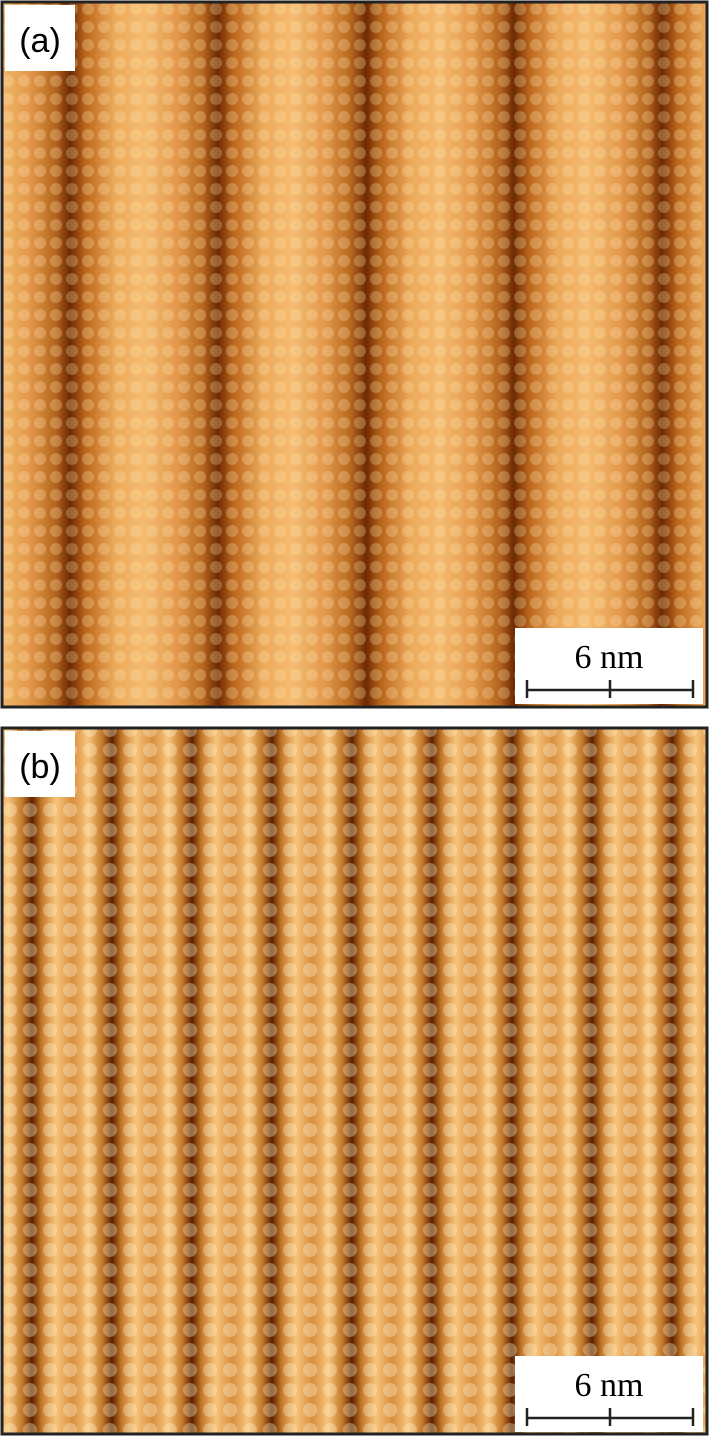 This screenshot has height=1436, width=709. I want to click on panel-label: (b), so click(40, 767).